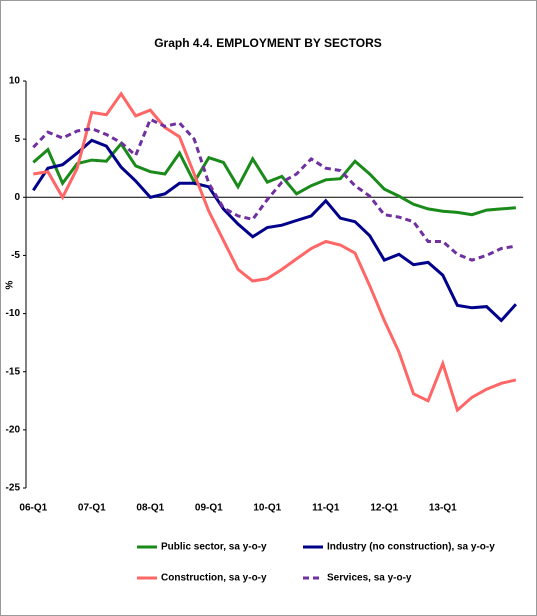  Describe the element at coordinates (17, 197) in the screenshot. I see `y-tick-label: 0` at that location.